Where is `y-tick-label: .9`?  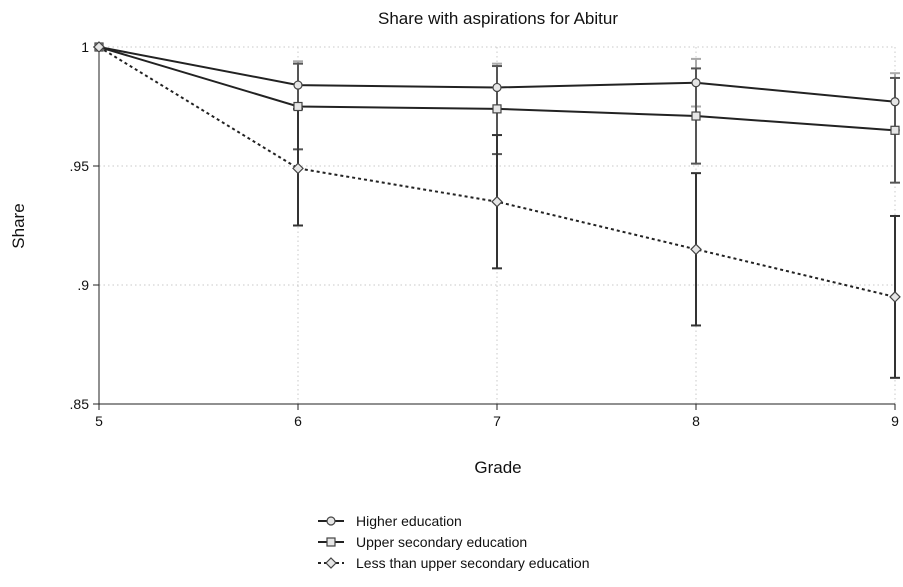 y-tick-label: .9 is located at coordinates (83, 285).